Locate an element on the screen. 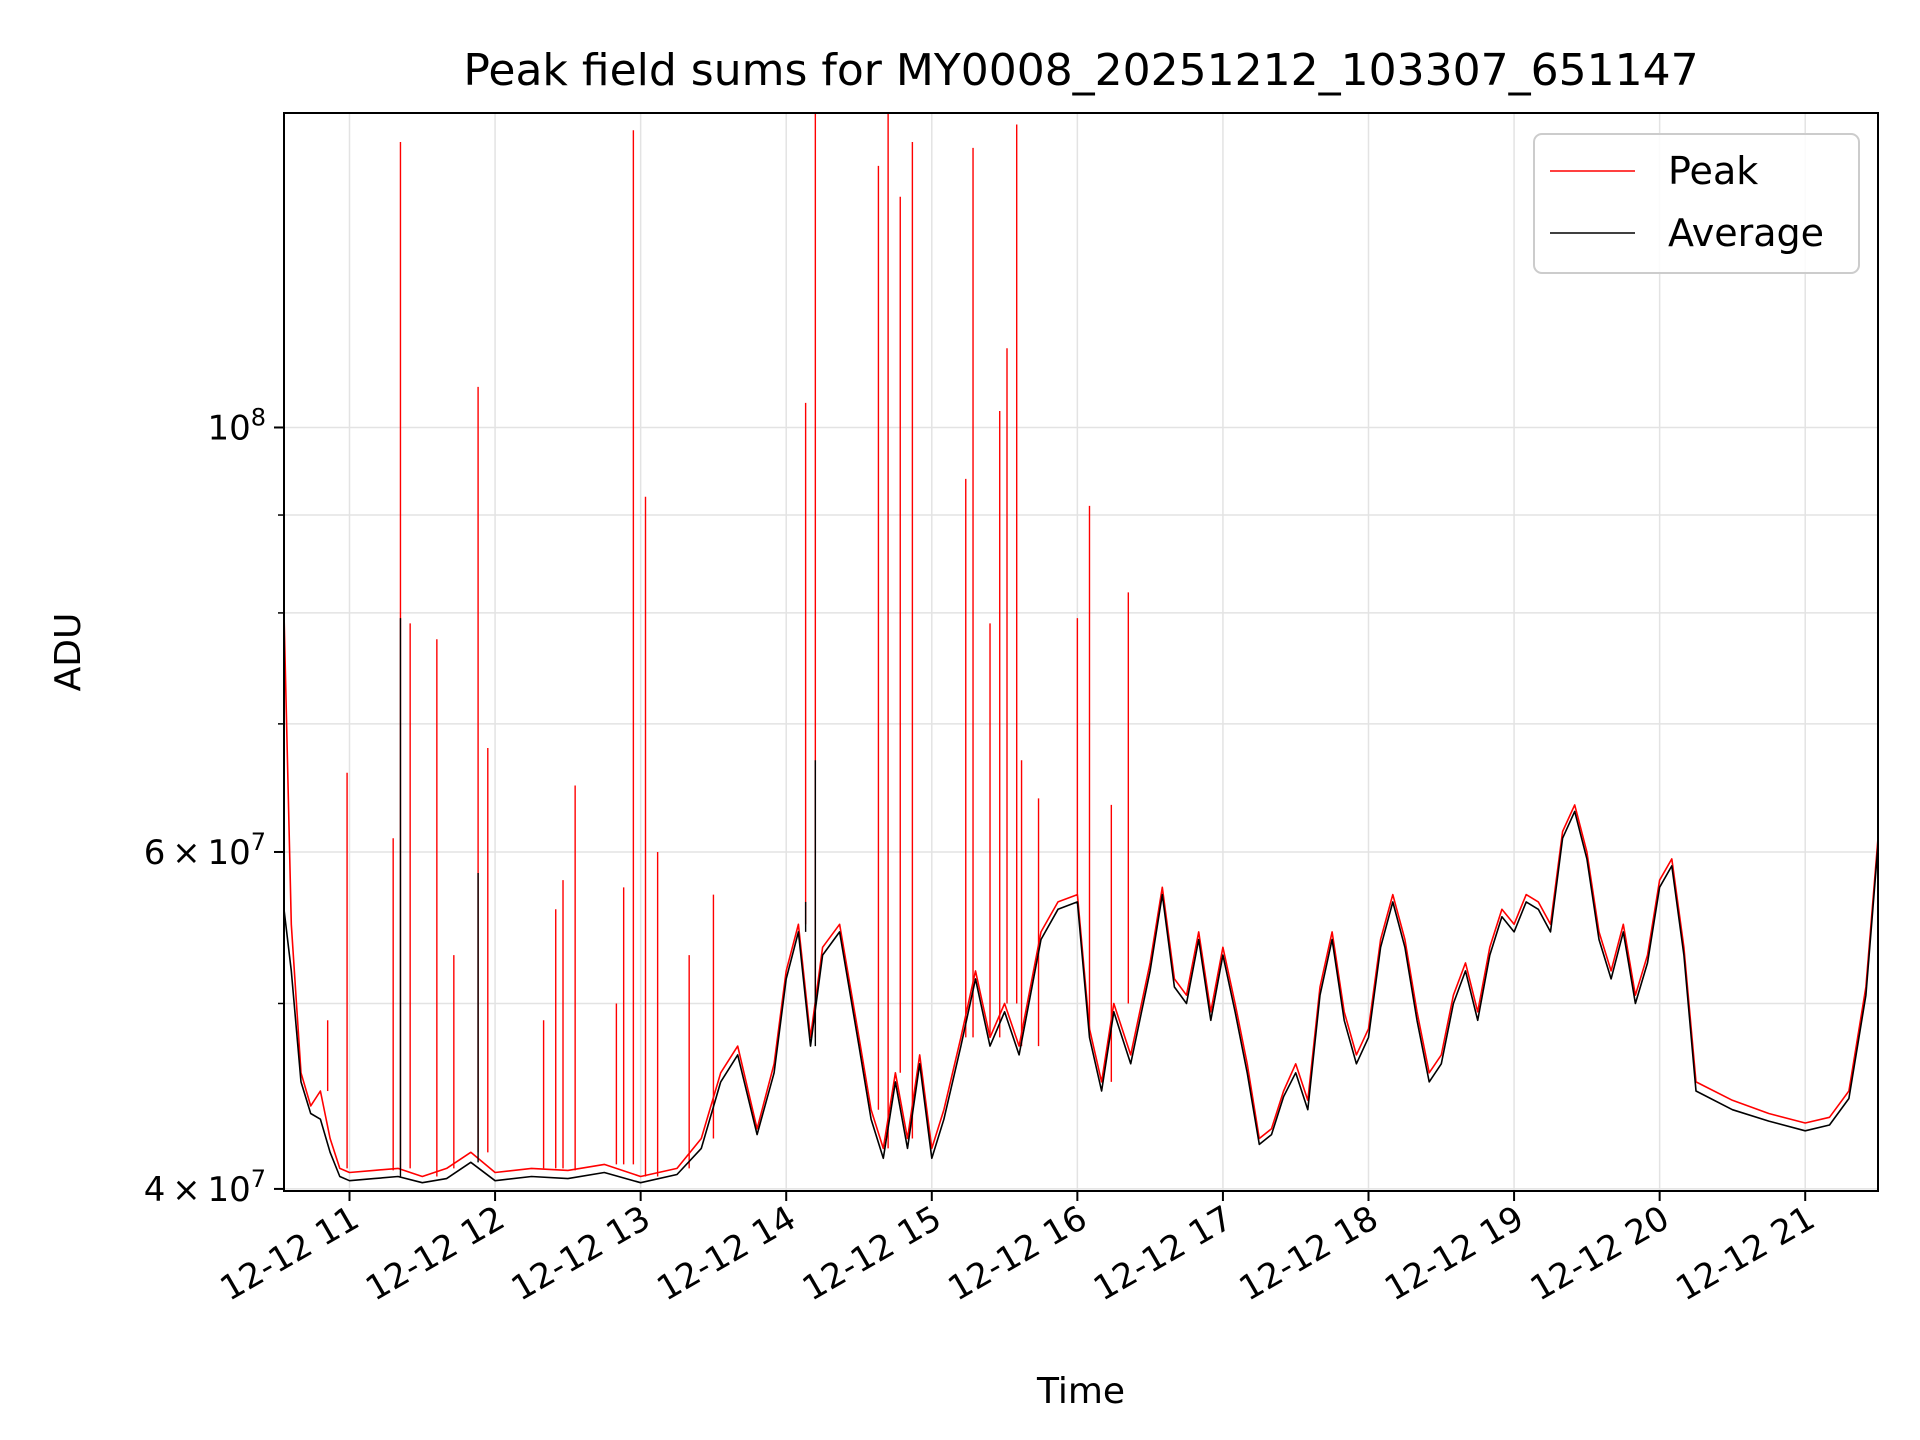  legend-peak-label: Peak is located at coordinates (1713, 171).